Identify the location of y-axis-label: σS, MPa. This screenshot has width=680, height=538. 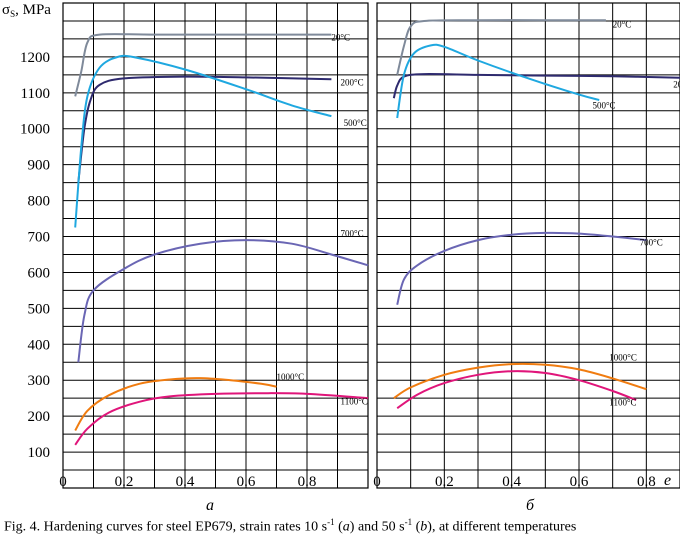
(26, 10).